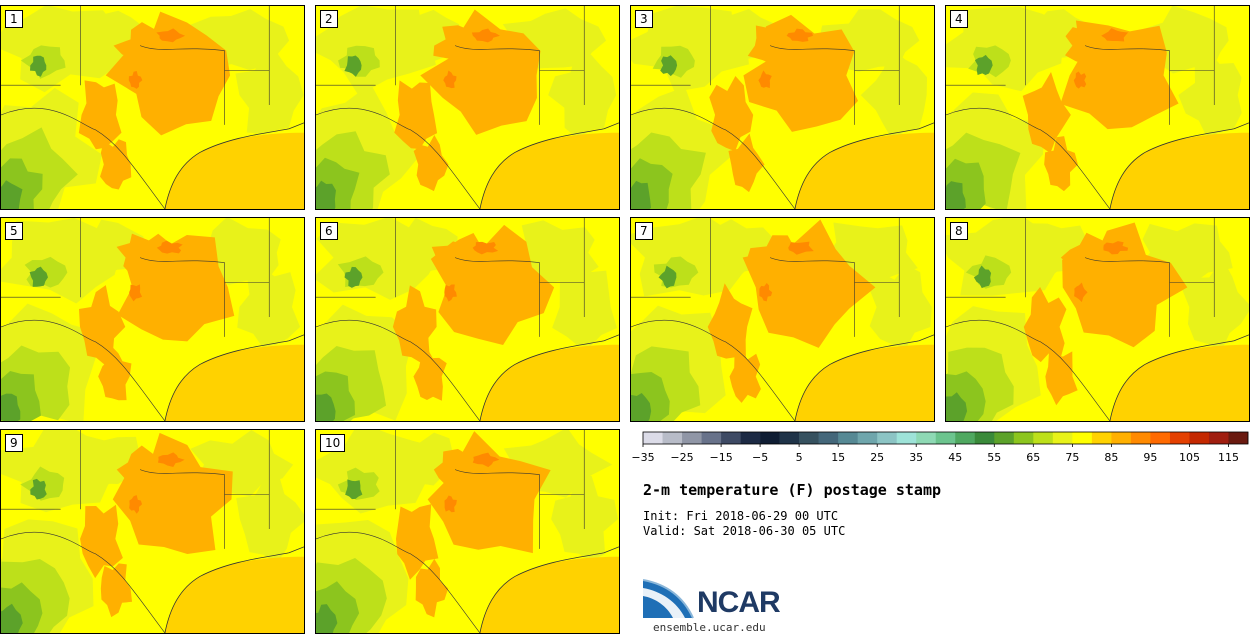 This screenshot has width=1260, height=635. I want to click on colorbar-svg: −35 −25 −15 −5 5 15 25 35 45 55 65 75 85 95 105 115, so click(940, 447).